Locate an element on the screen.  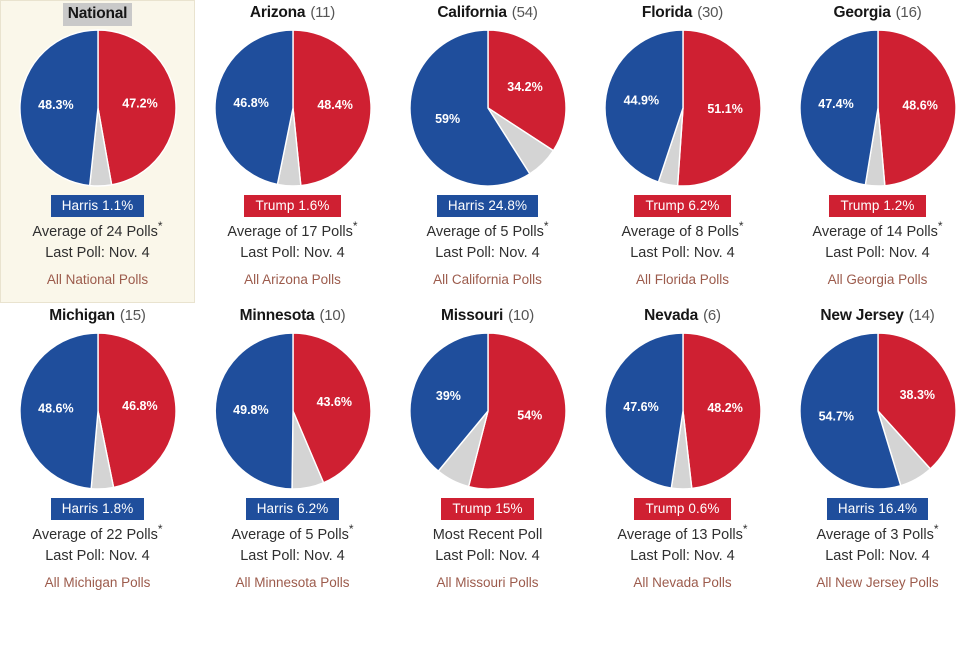
pie-wrap: 48.2% 47.6% is located at coordinates (683, 411).